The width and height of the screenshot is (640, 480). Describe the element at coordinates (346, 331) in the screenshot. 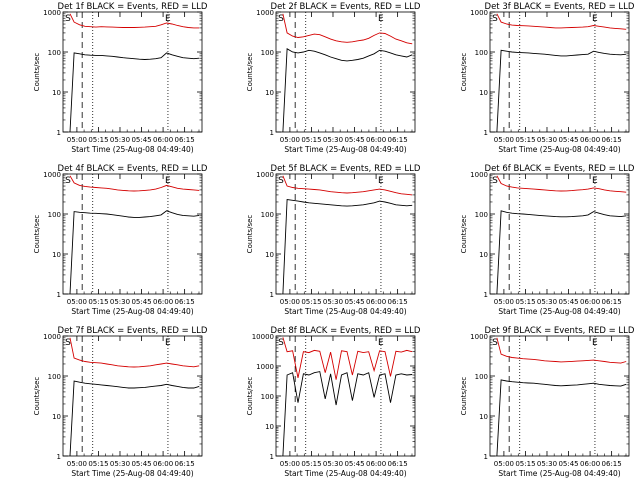

I see `chart-title: Det 8f BLACK = Events, RED = LLD` at that location.